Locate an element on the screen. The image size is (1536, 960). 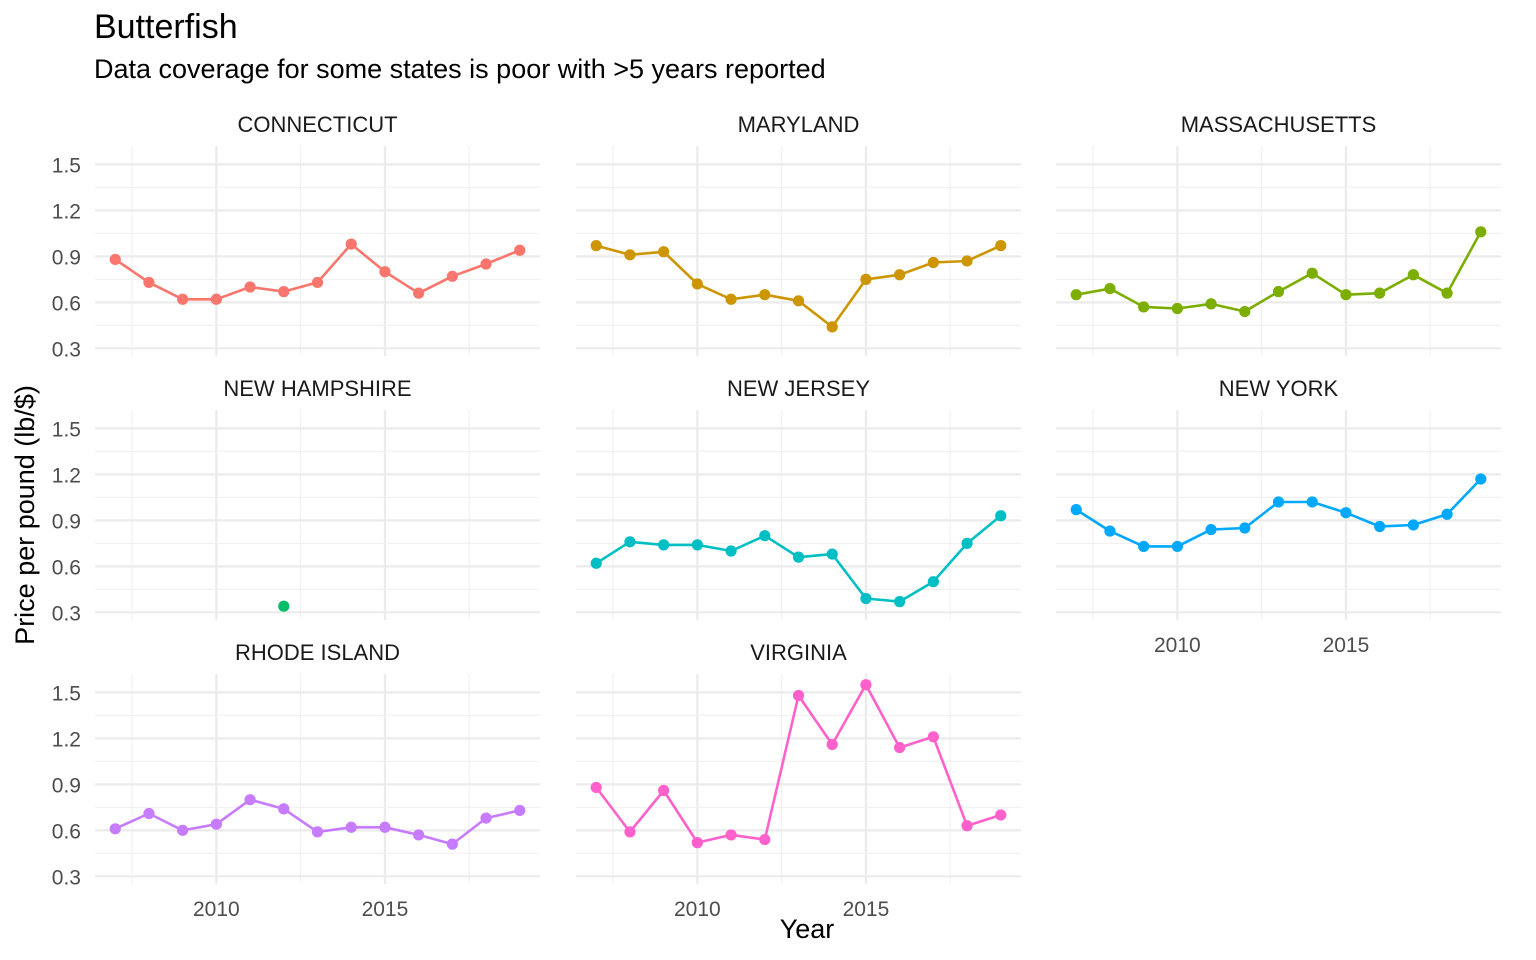
series-line-virginia is located at coordinates (798, 763).